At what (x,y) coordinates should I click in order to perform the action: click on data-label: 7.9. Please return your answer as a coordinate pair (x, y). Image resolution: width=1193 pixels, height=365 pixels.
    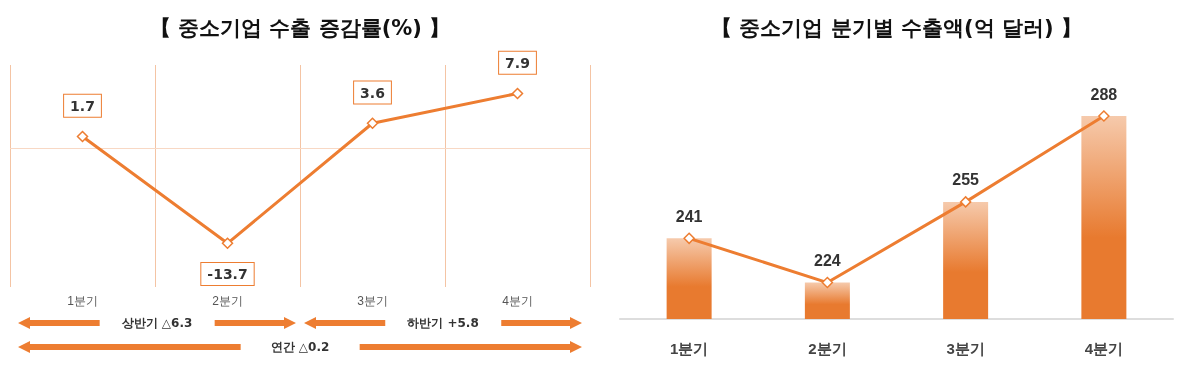
    Looking at the image, I should click on (517, 62).